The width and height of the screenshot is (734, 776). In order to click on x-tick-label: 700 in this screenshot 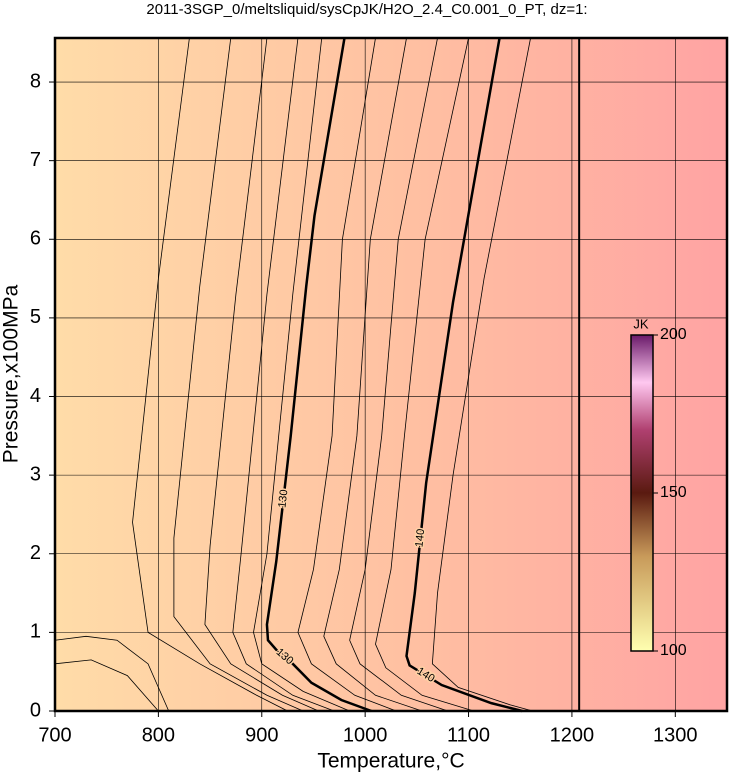, I will do `click(54, 735)`.